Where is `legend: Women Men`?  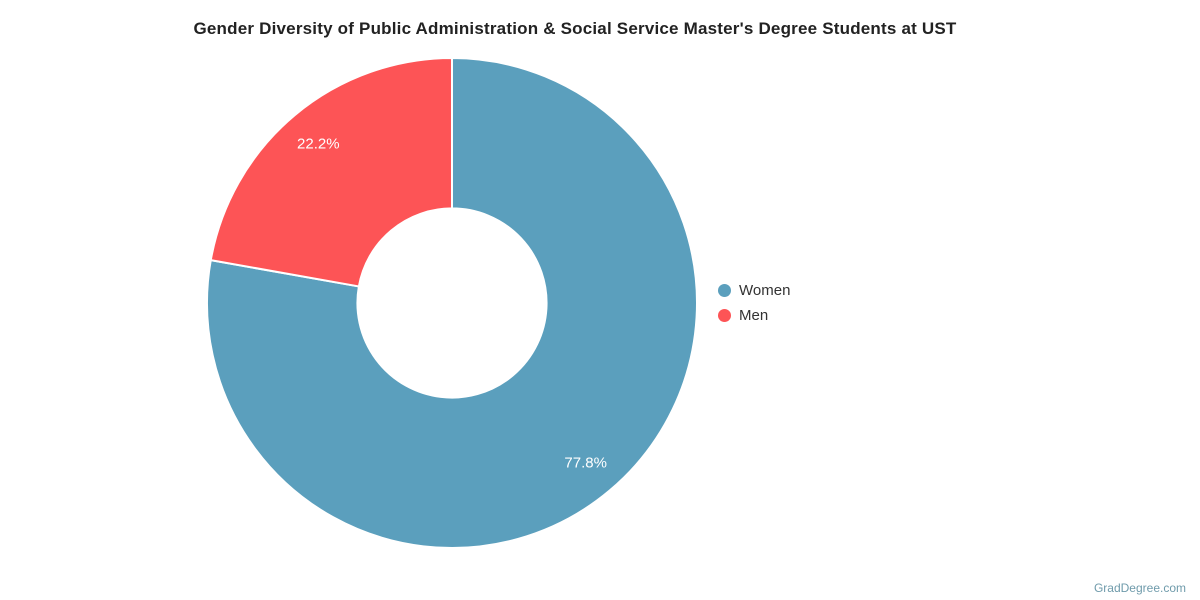 legend: Women Men is located at coordinates (754, 305).